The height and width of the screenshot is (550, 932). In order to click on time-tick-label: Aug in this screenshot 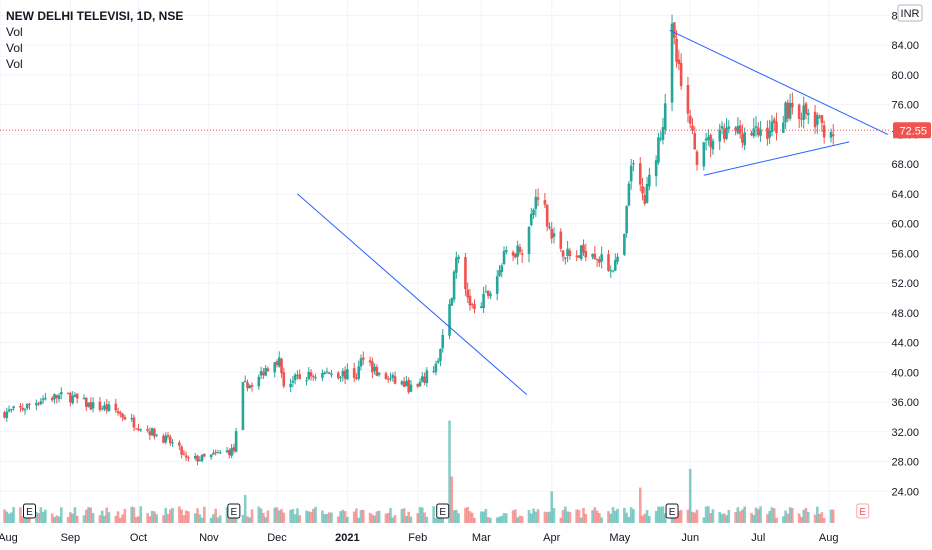, I will do `click(829, 538)`.